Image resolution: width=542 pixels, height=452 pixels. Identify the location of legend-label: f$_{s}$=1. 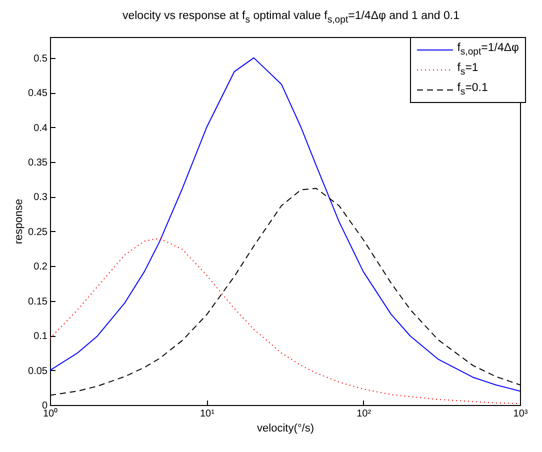
(467, 70).